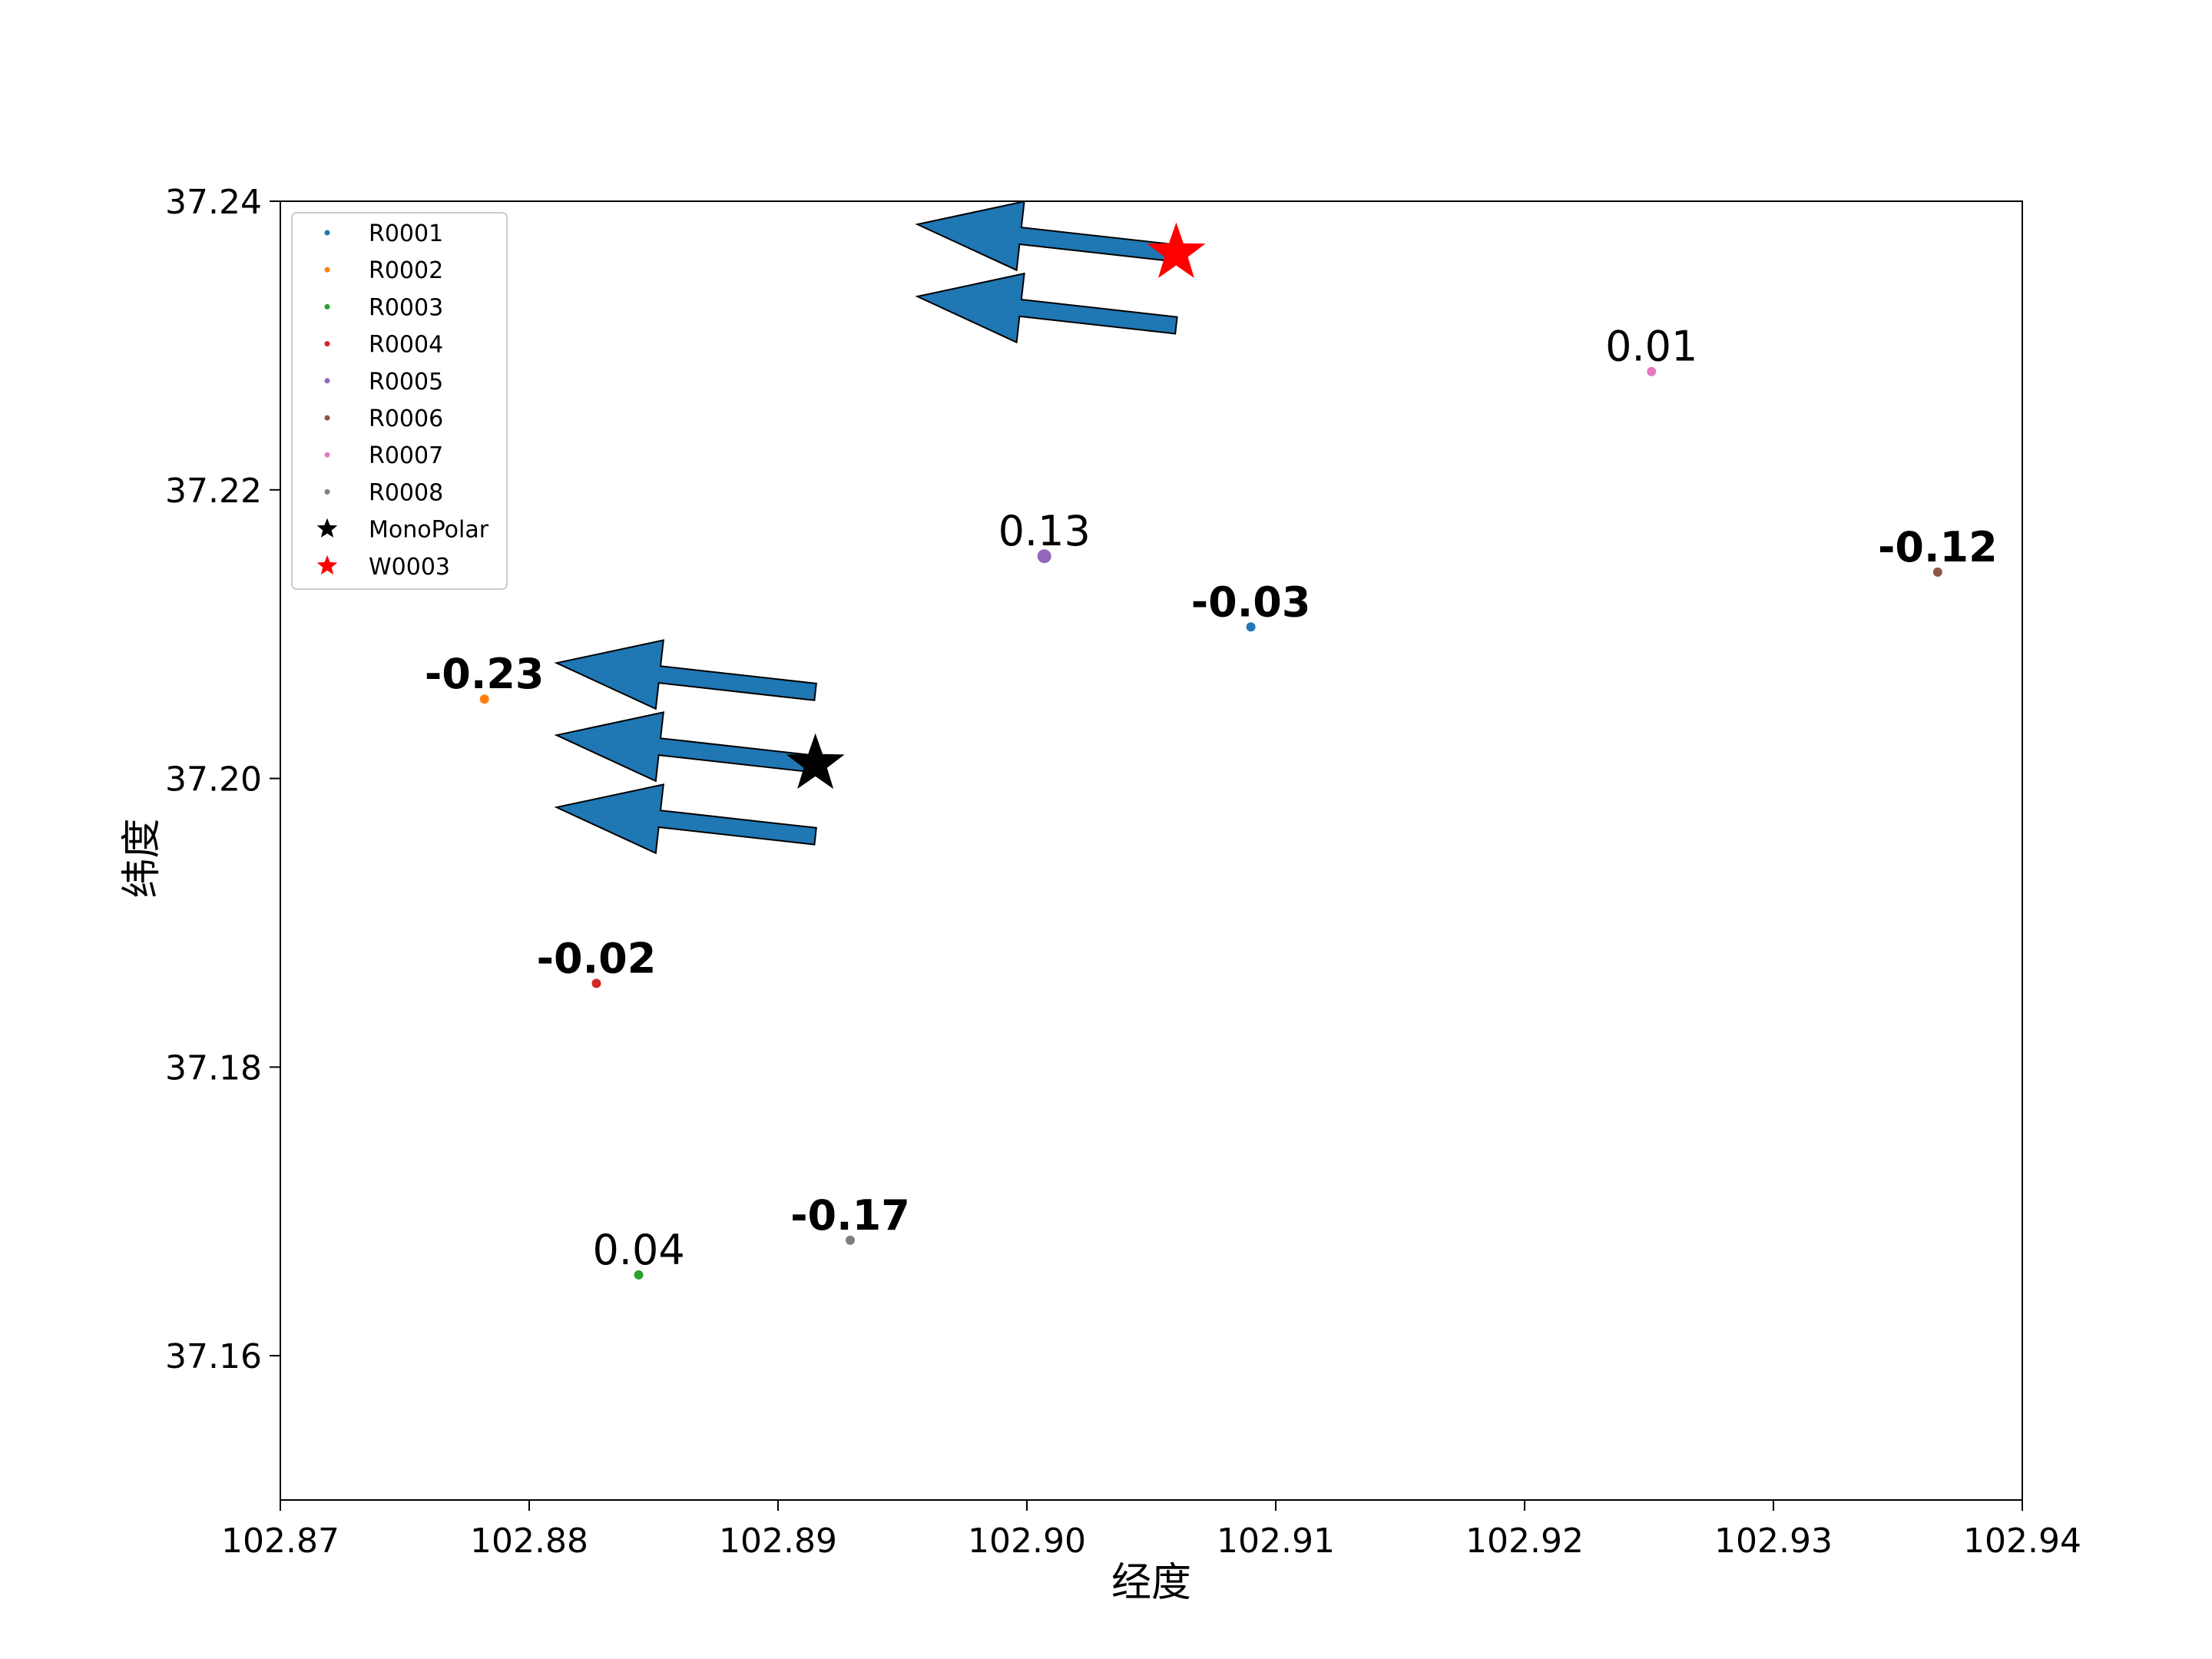 This screenshot has height=1659, width=2212. What do you see at coordinates (1045, 531) in the screenshot?
I see `station-value-label: 0.13` at bounding box center [1045, 531].